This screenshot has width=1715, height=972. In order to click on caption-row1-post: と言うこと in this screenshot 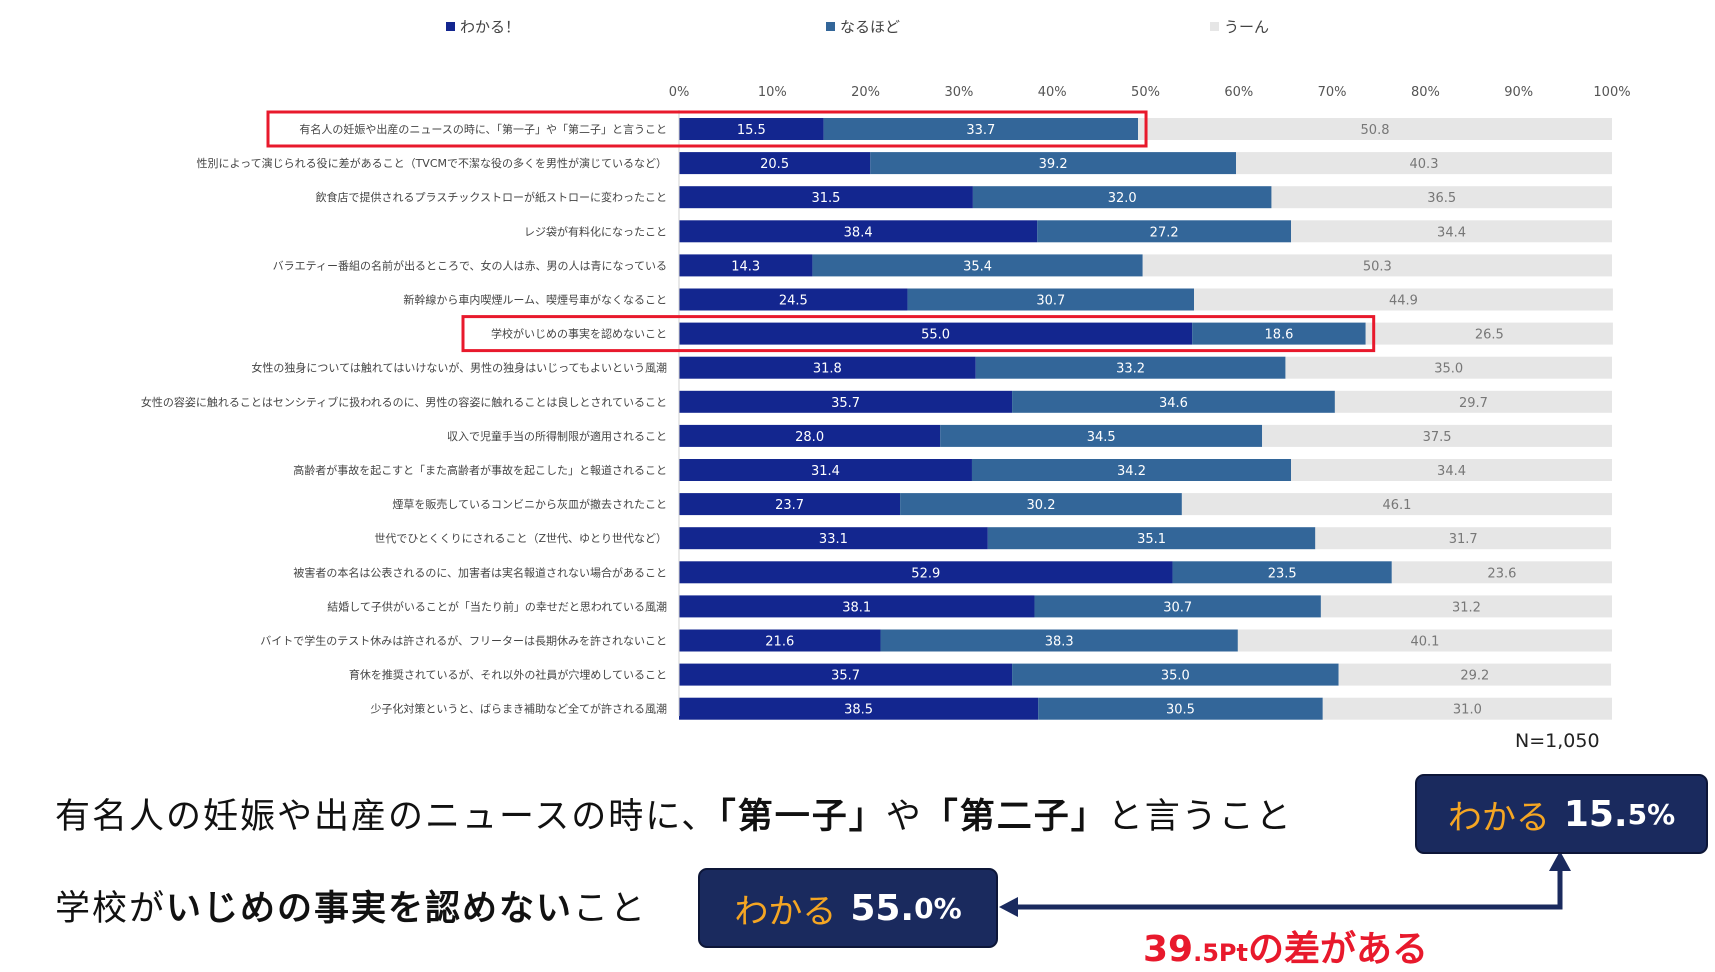, I will do `click(1200, 817)`.